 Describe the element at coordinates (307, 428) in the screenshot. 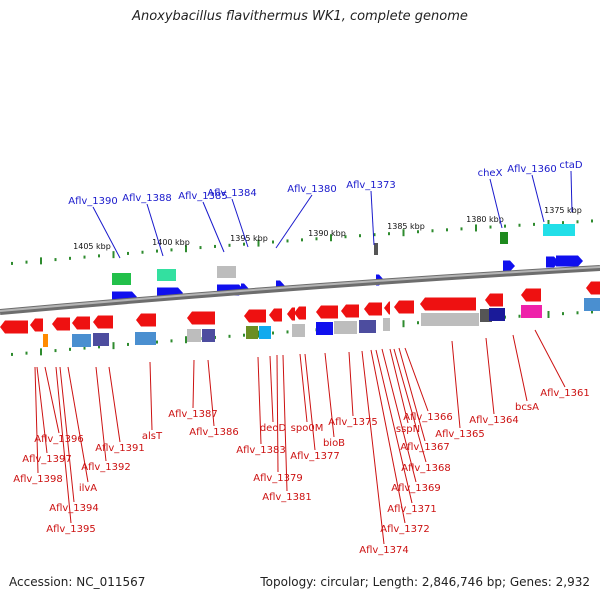

I see `gene-label: spo0M` at that location.